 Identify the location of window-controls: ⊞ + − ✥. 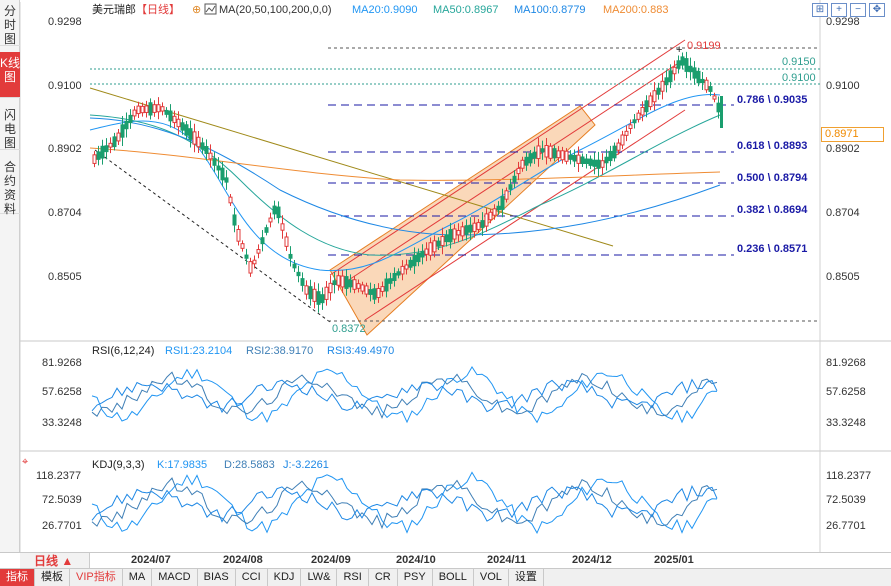
(848, 10).